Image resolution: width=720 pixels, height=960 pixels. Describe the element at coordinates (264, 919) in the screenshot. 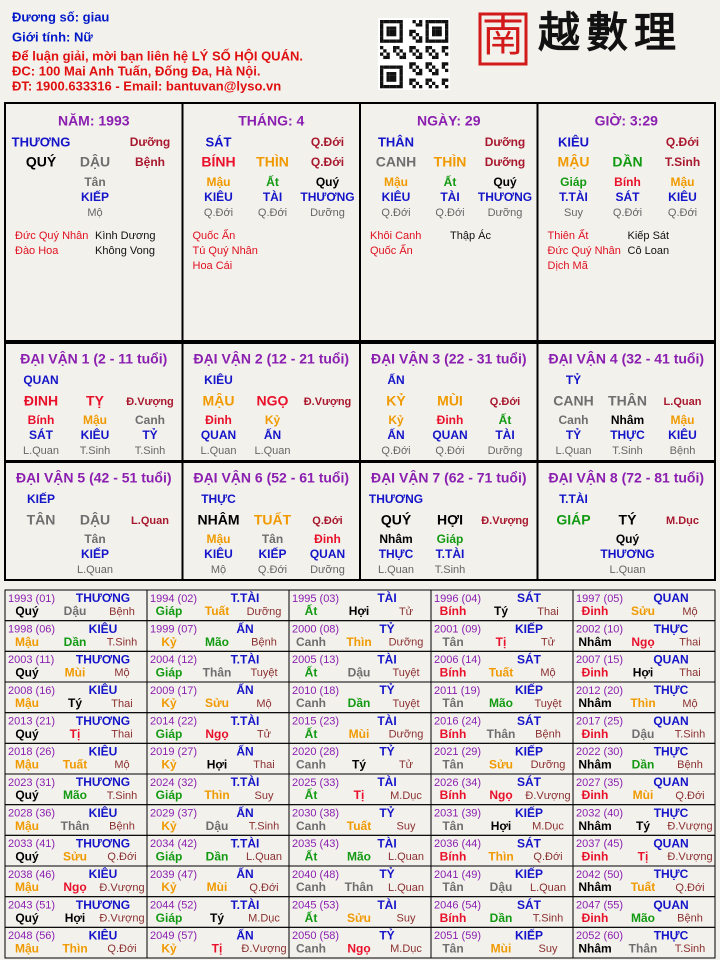

I see `year-phase: M.Dục` at that location.